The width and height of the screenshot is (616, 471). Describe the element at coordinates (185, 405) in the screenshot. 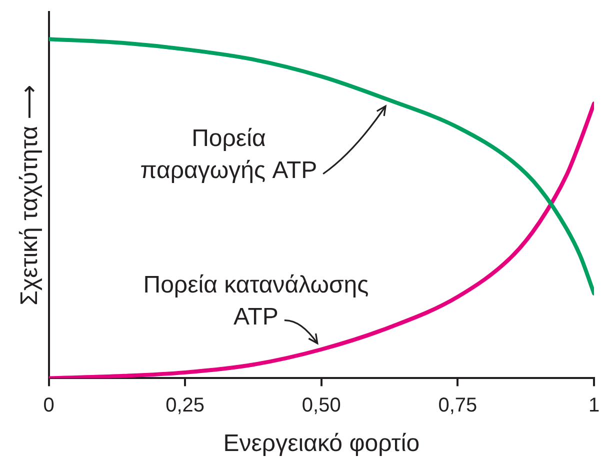

I see `x-tick-label: 0,25` at that location.